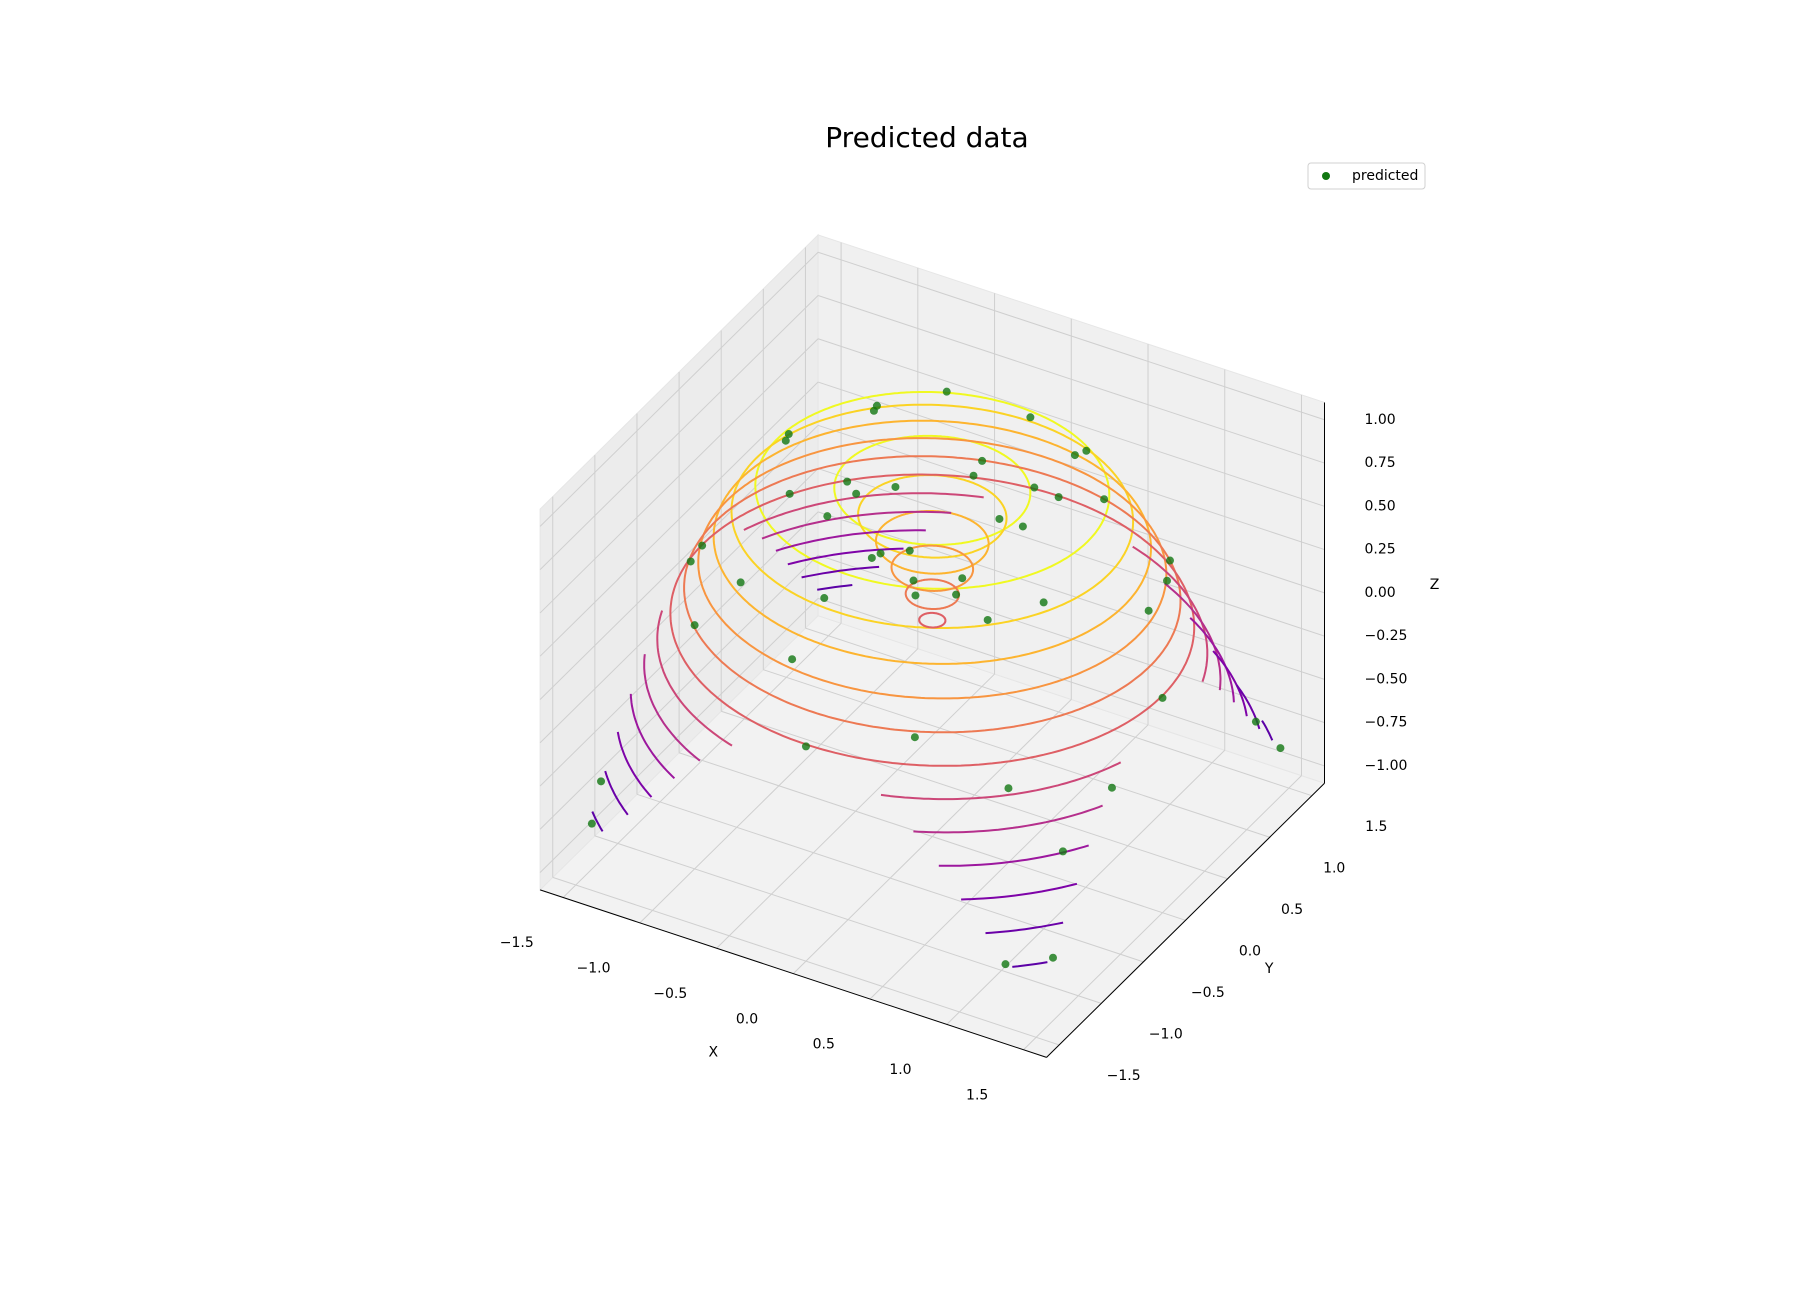 Image resolution: width=1800 pixels, height=1304 pixels. I want to click on z-tick-label: −1.00, so click(1386, 766).